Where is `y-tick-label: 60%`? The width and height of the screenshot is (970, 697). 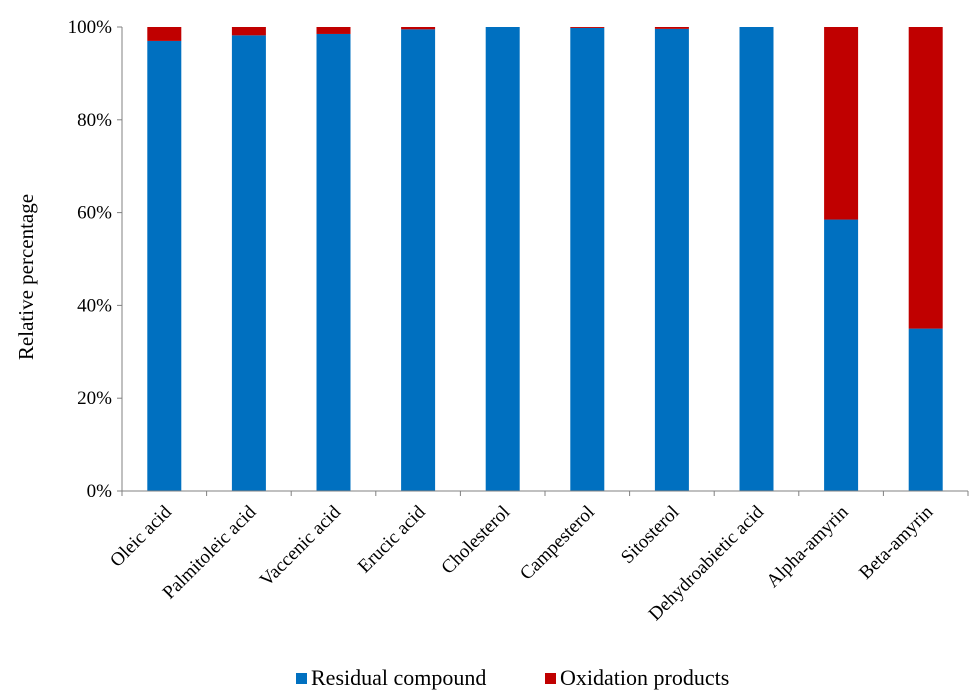
y-tick-label: 60% is located at coordinates (94, 213).